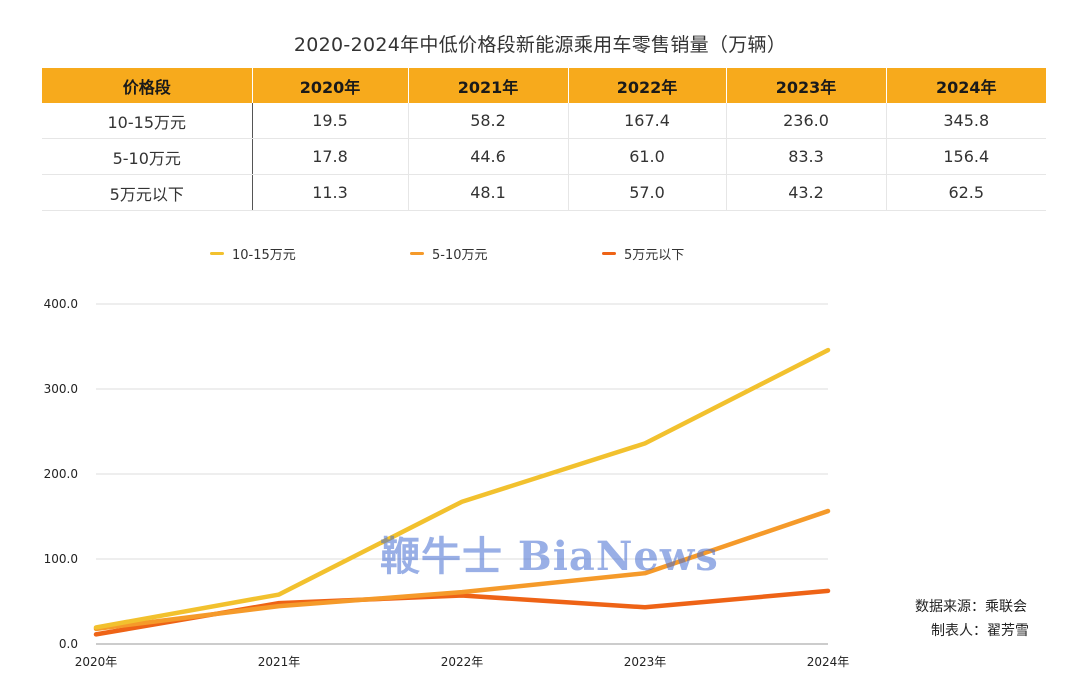  Describe the element at coordinates (330, 121) in the screenshot. I see `table-cell: 19.5` at that location.